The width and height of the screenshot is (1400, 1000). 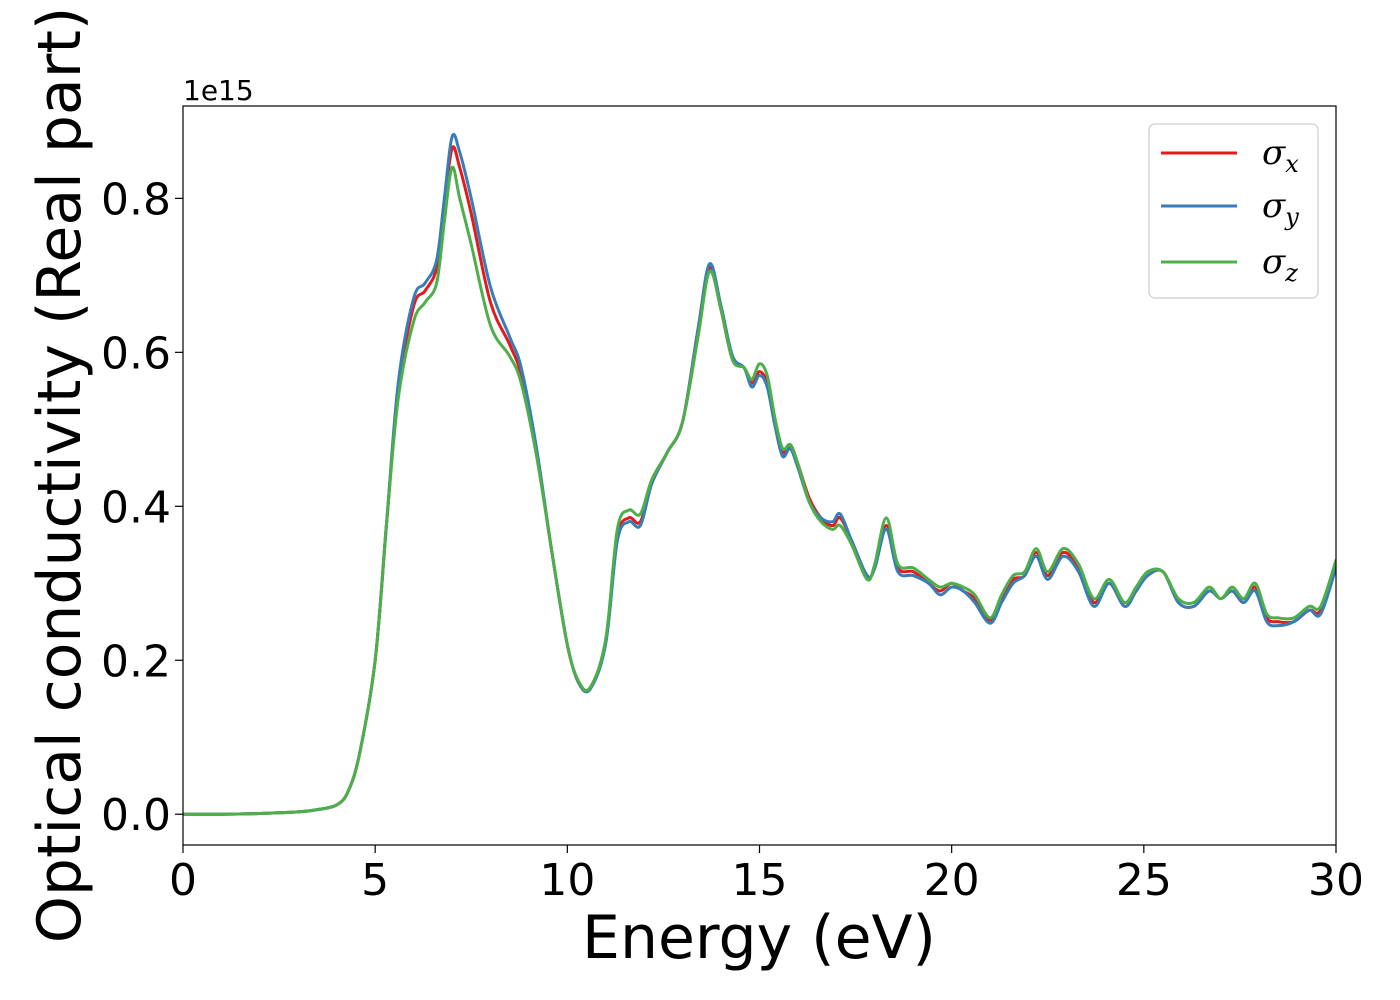 I want to click on x-tick-label: 5, so click(x=375, y=880).